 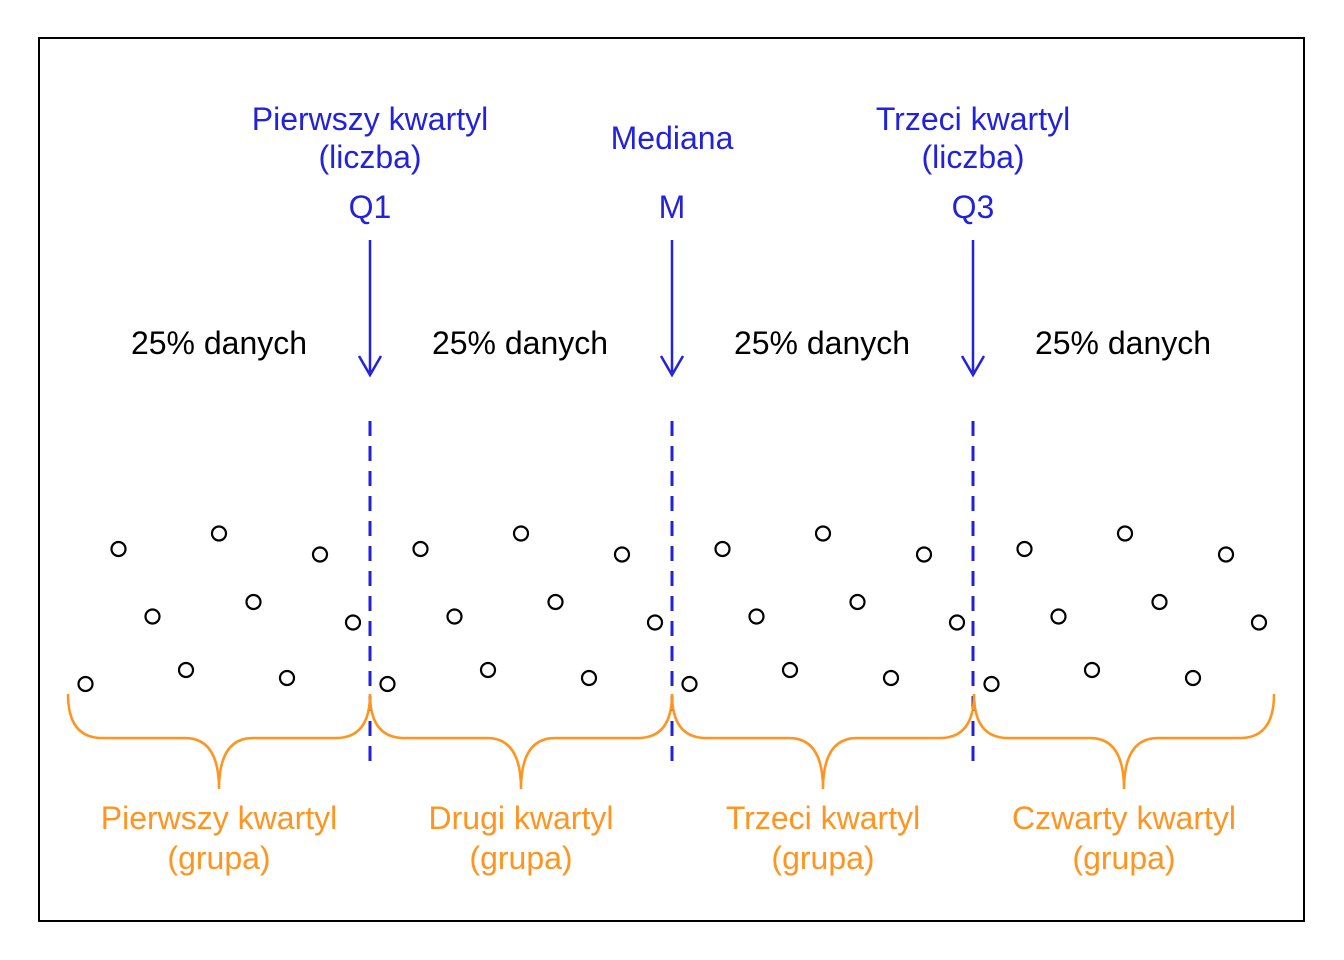 What do you see at coordinates (520, 343) in the screenshot?
I see `percent-label-2: 25% danych` at bounding box center [520, 343].